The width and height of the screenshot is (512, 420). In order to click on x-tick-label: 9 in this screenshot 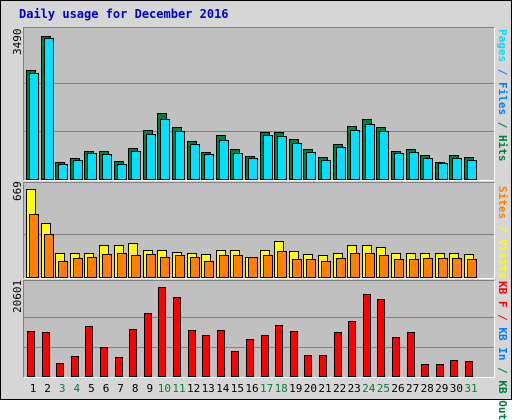, I will do `click(150, 388)`.